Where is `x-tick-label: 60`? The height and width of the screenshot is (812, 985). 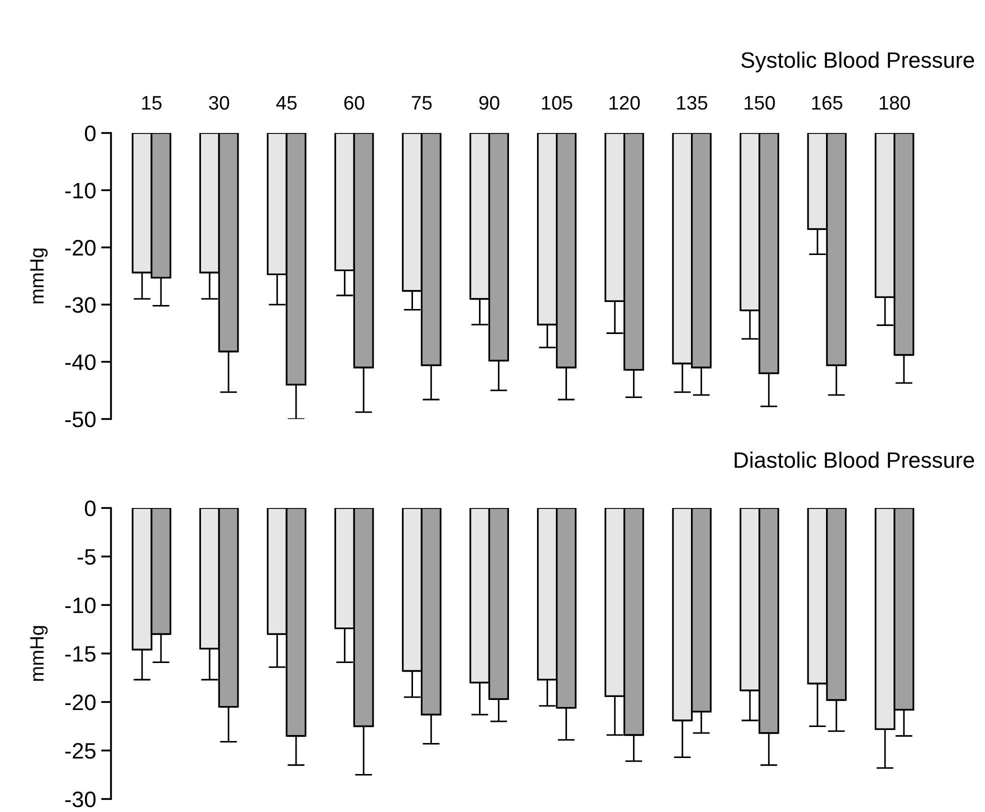
x-tick-label: 60 is located at coordinates (354, 103).